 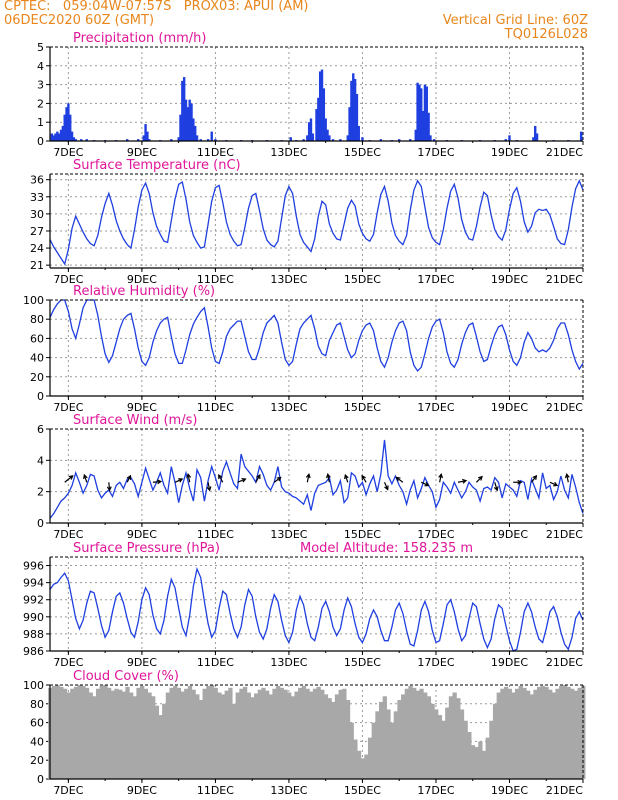 What do you see at coordinates (509, 279) in the screenshot?
I see `x-tick-label: 19DEC` at bounding box center [509, 279].